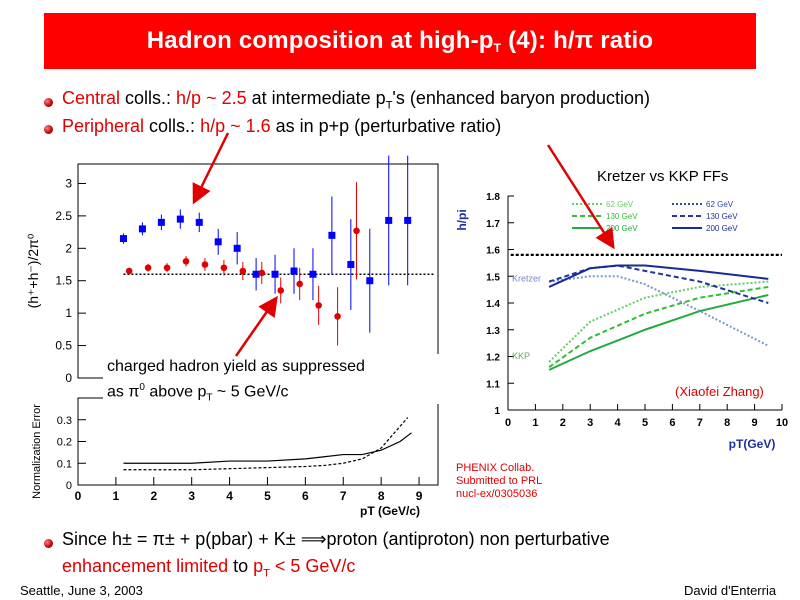  Describe the element at coordinates (493, 197) in the screenshot. I see `y-tick-label: 1.8` at that location.